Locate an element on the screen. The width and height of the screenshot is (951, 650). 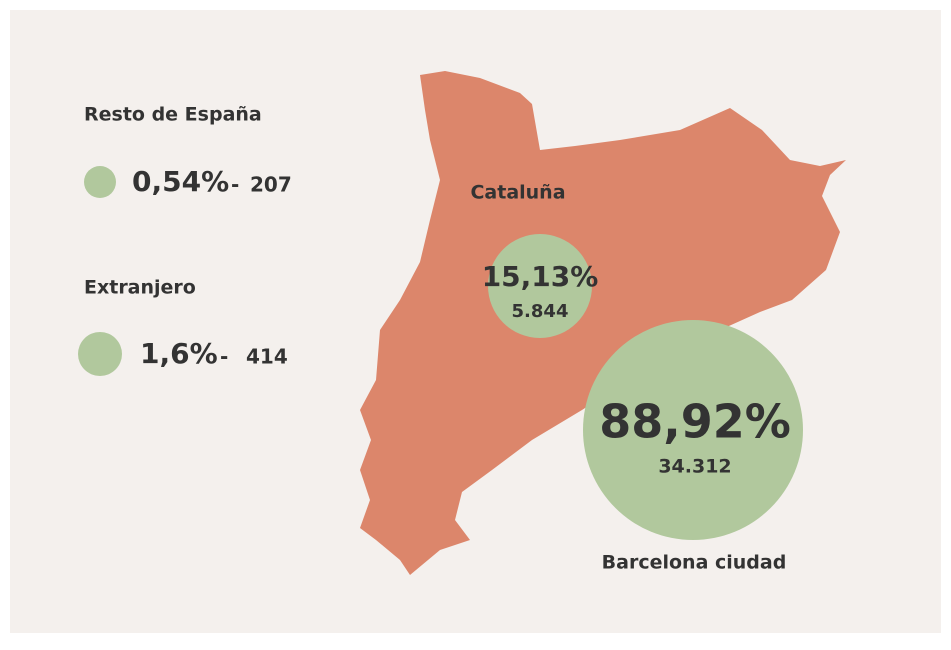
region-percent: 88,92% is located at coordinates (695, 422).